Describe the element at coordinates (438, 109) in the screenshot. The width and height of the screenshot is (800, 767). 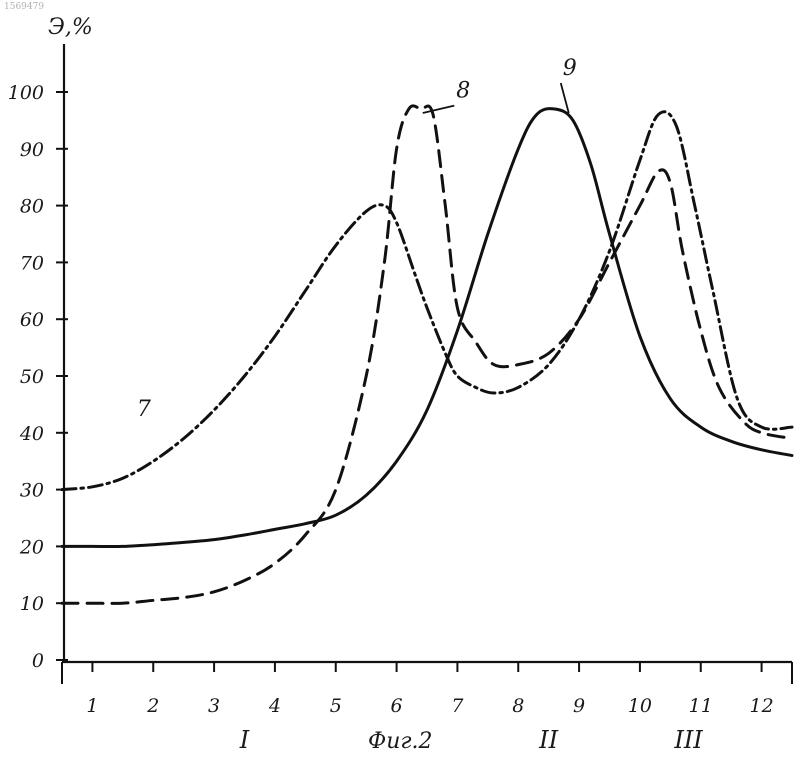
I see `series-8-leader` at that location.